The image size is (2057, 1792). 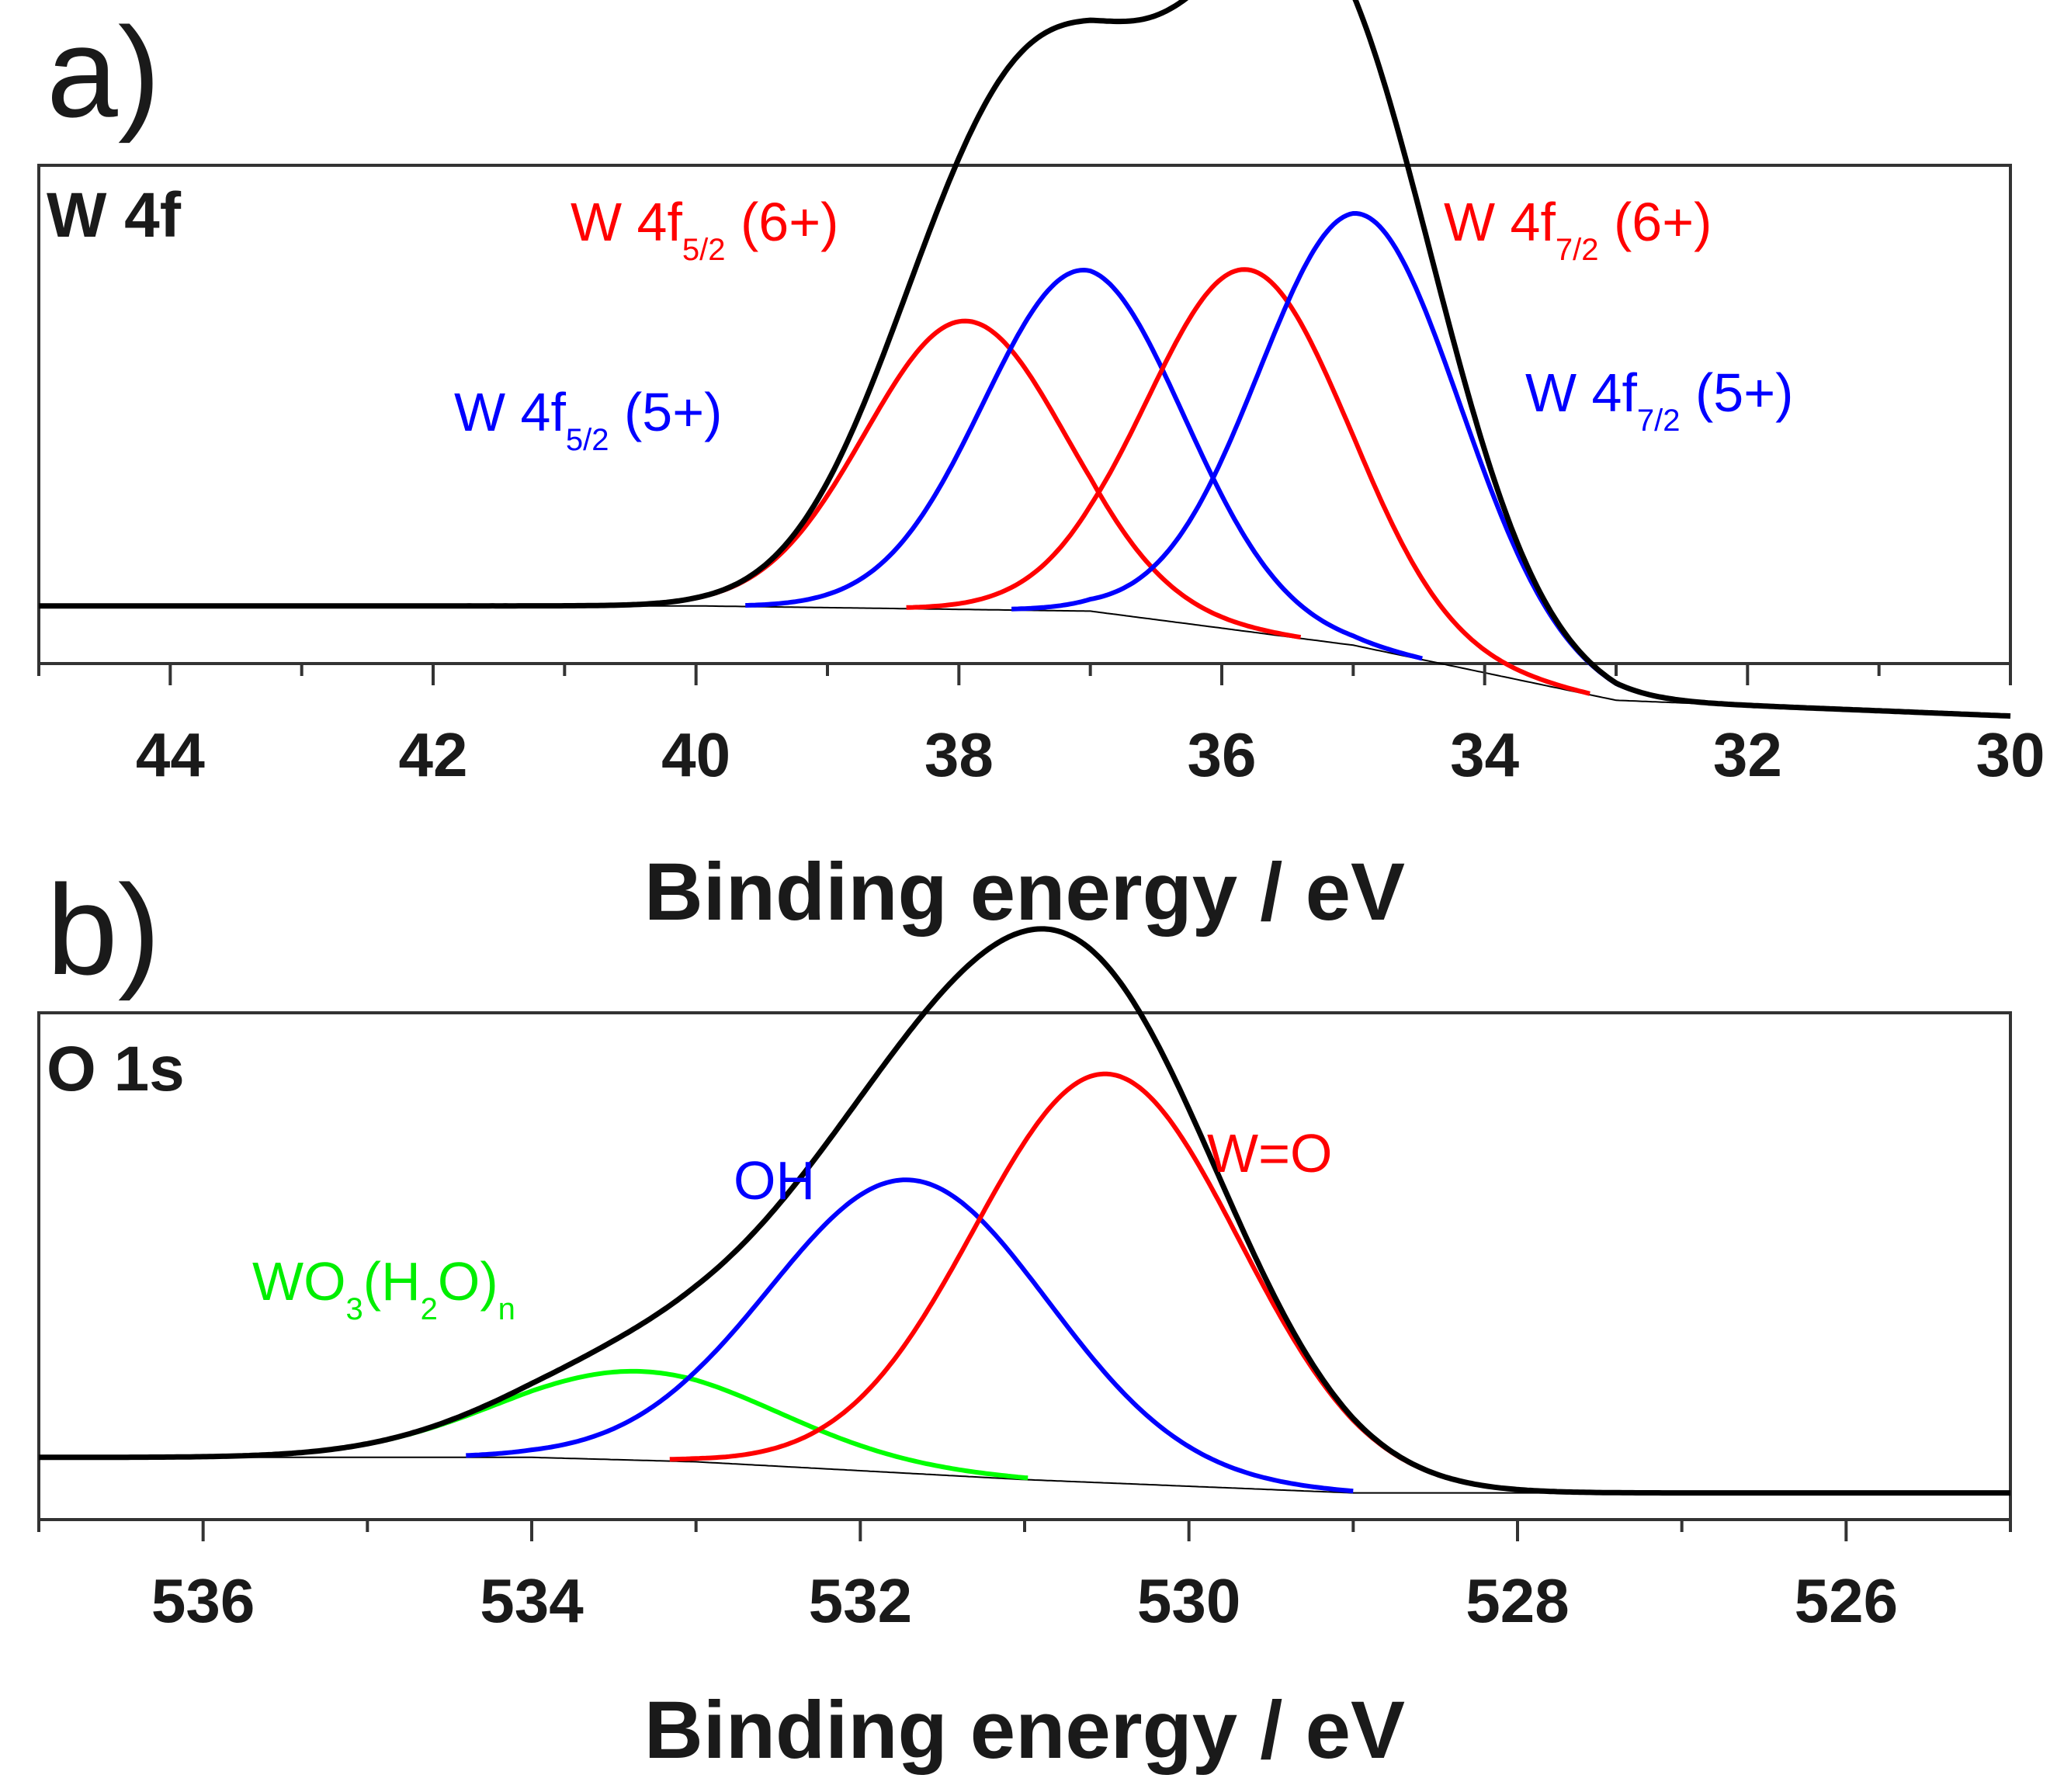 I want to click on x-tick-labels-a: 44 42 40 38 36 34 32 30, so click(x=1090, y=754).